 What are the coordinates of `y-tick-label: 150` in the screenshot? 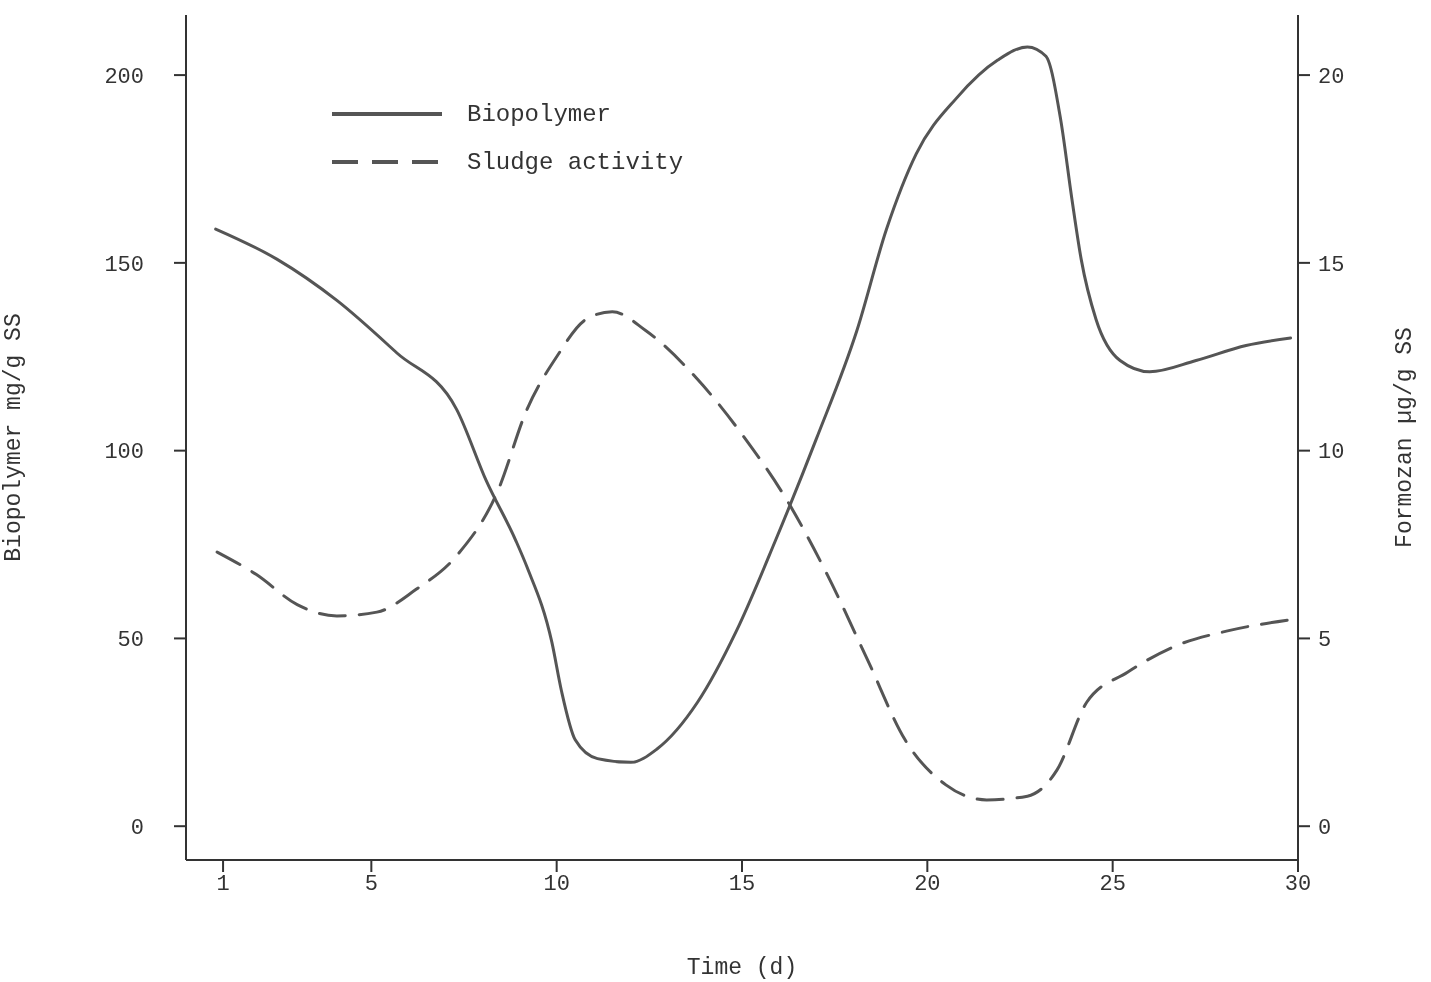 It's located at (124, 265).